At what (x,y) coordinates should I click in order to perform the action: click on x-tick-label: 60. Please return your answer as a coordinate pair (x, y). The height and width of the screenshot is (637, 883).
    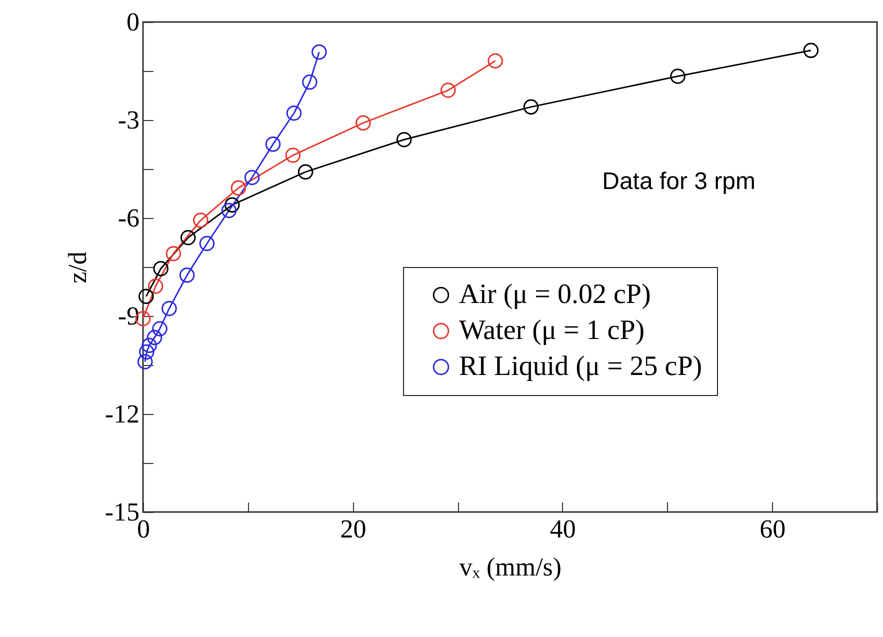
    Looking at the image, I should click on (773, 529).